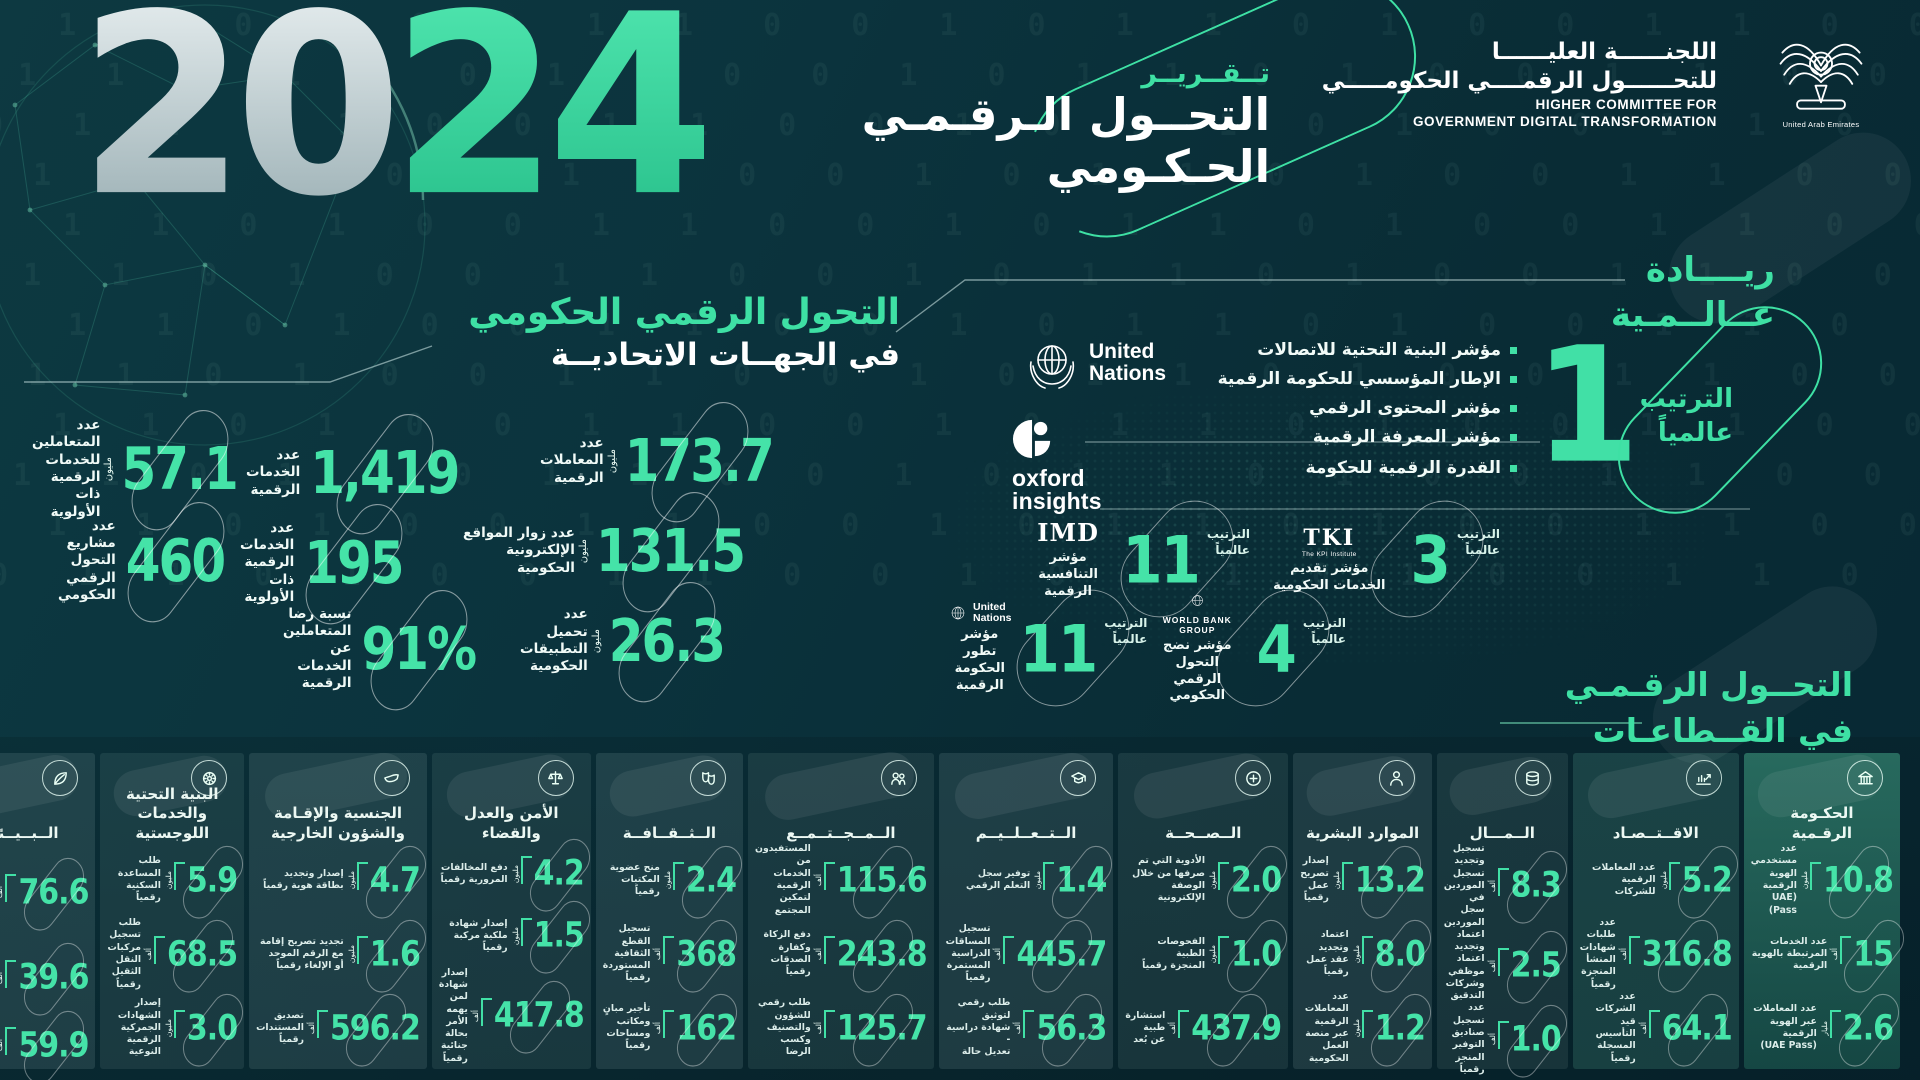  I want to click on stat-label: عدد مستخدمي الهوية الرقمية (UAE Pass), so click(1773, 879).